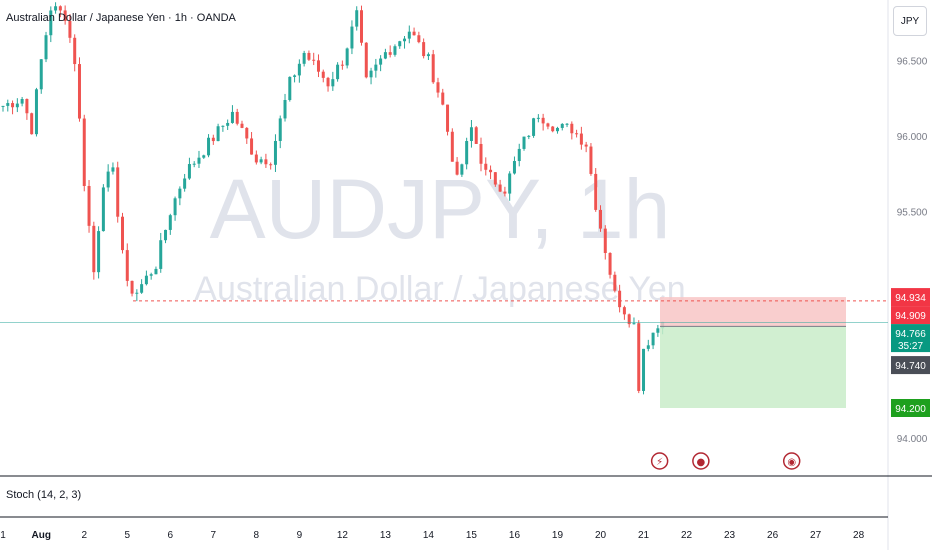 Image resolution: width=932 pixels, height=550 pixels. I want to click on x-tick-label: 5, so click(127, 535).